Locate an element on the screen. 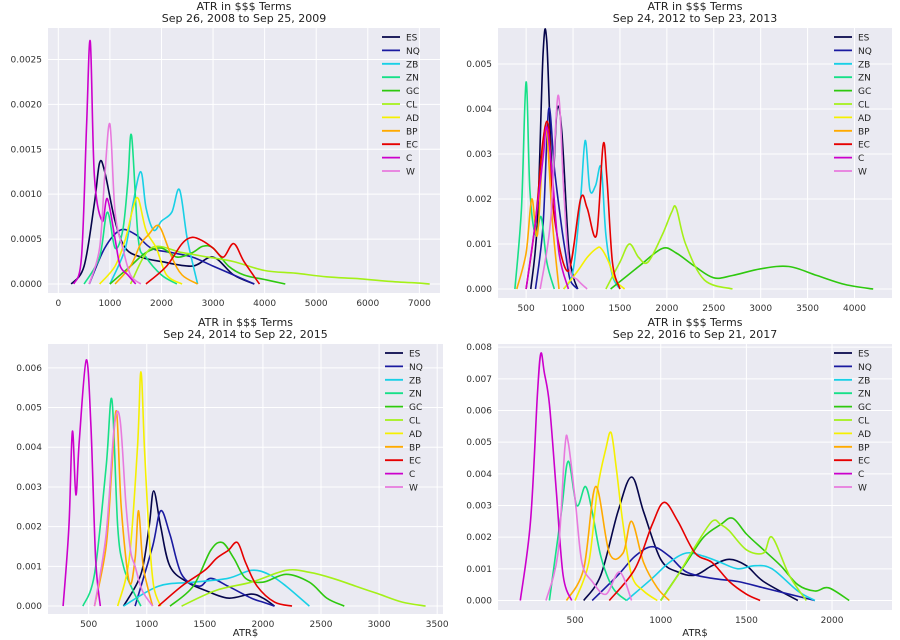  x-tick-label: 0 is located at coordinates (58, 304).